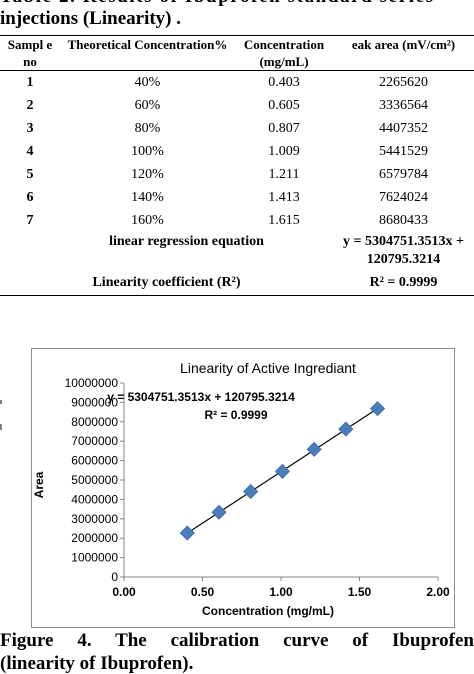 The width and height of the screenshot is (474, 674). Describe the element at coordinates (30, 105) in the screenshot. I see `cell-sample-no: 2` at that location.